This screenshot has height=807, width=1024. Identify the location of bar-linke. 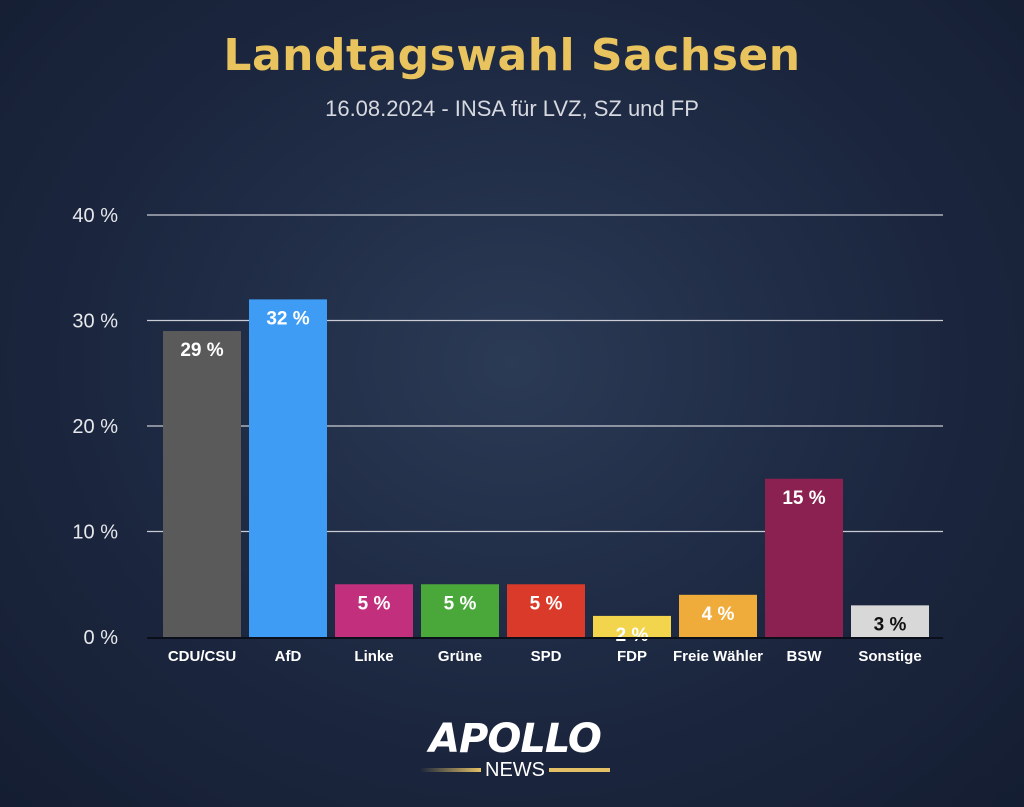
(374, 610).